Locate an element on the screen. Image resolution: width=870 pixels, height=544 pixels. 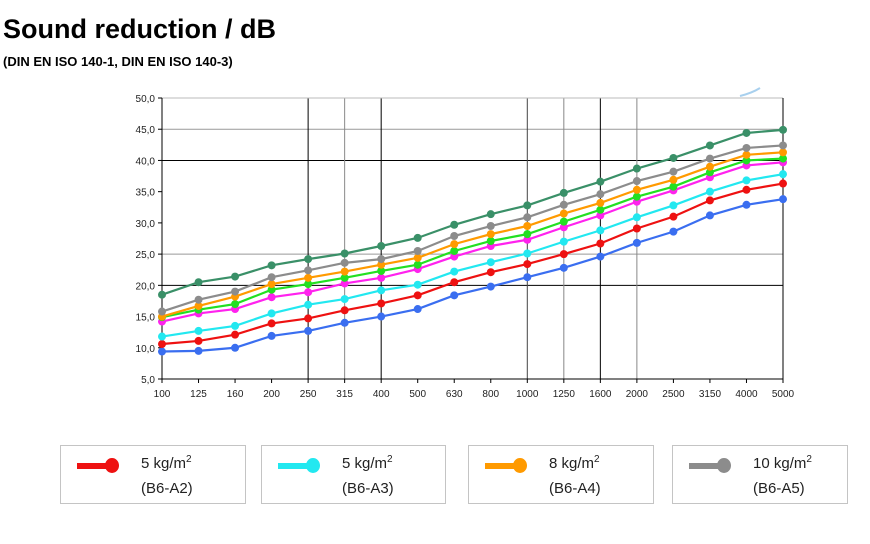
legend-item-2: 8 kg/m2 (B6-A4) is located at coordinates (561, 474).